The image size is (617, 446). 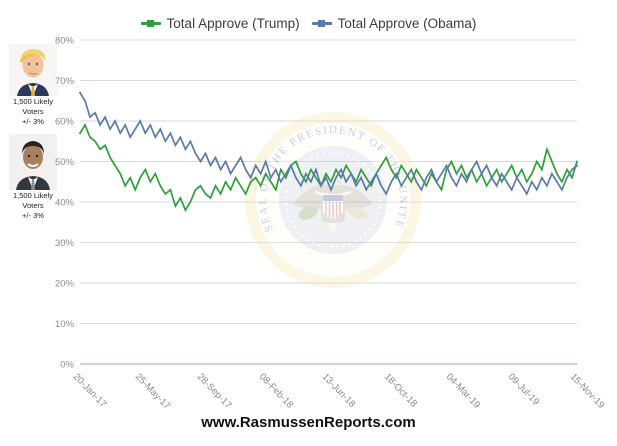 I want to click on x-tick: 25-May-17, so click(x=152, y=391).